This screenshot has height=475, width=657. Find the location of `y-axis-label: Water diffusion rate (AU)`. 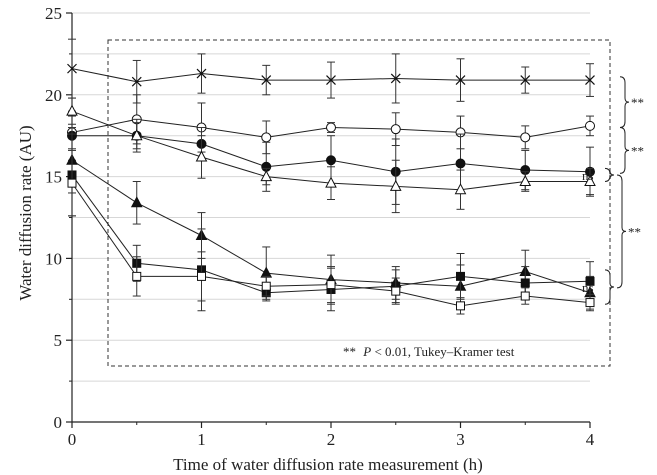

y-axis-label: Water diffusion rate (AU) is located at coordinates (25, 212).